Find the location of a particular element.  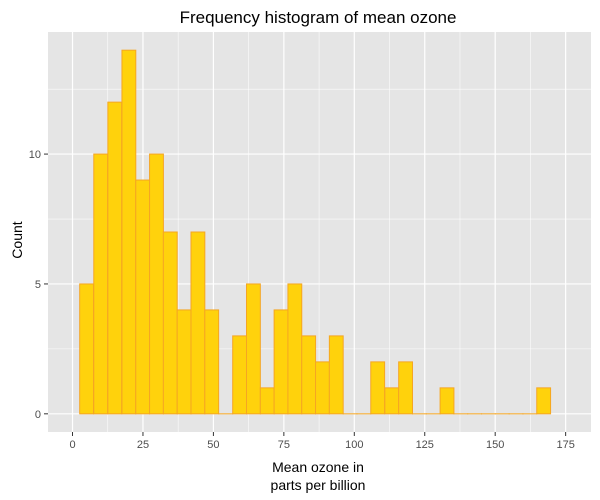

x-tick-label: 175 is located at coordinates (565, 445).